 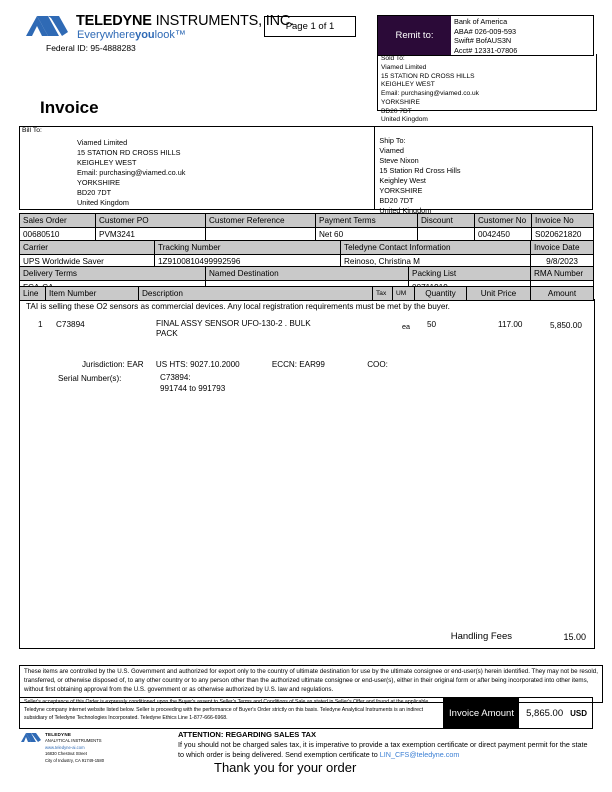 What do you see at coordinates (223, 21) in the screenshot?
I see `company-name-rest: INSTRUMENTS, INC.` at bounding box center [223, 21].